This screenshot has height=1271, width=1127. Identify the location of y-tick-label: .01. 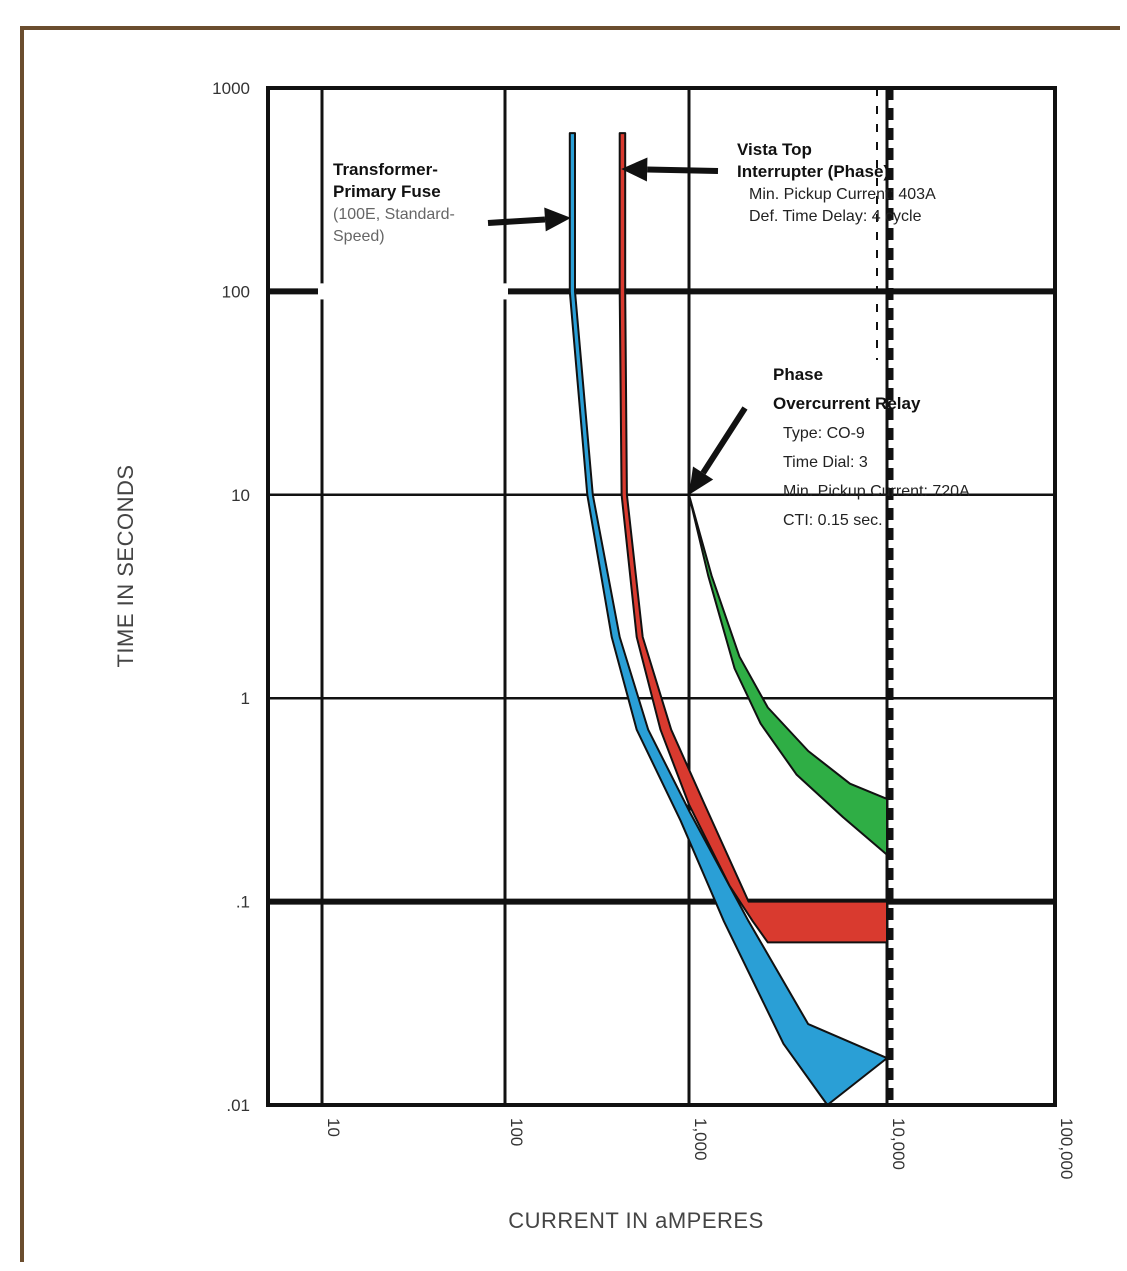
(238, 1105).